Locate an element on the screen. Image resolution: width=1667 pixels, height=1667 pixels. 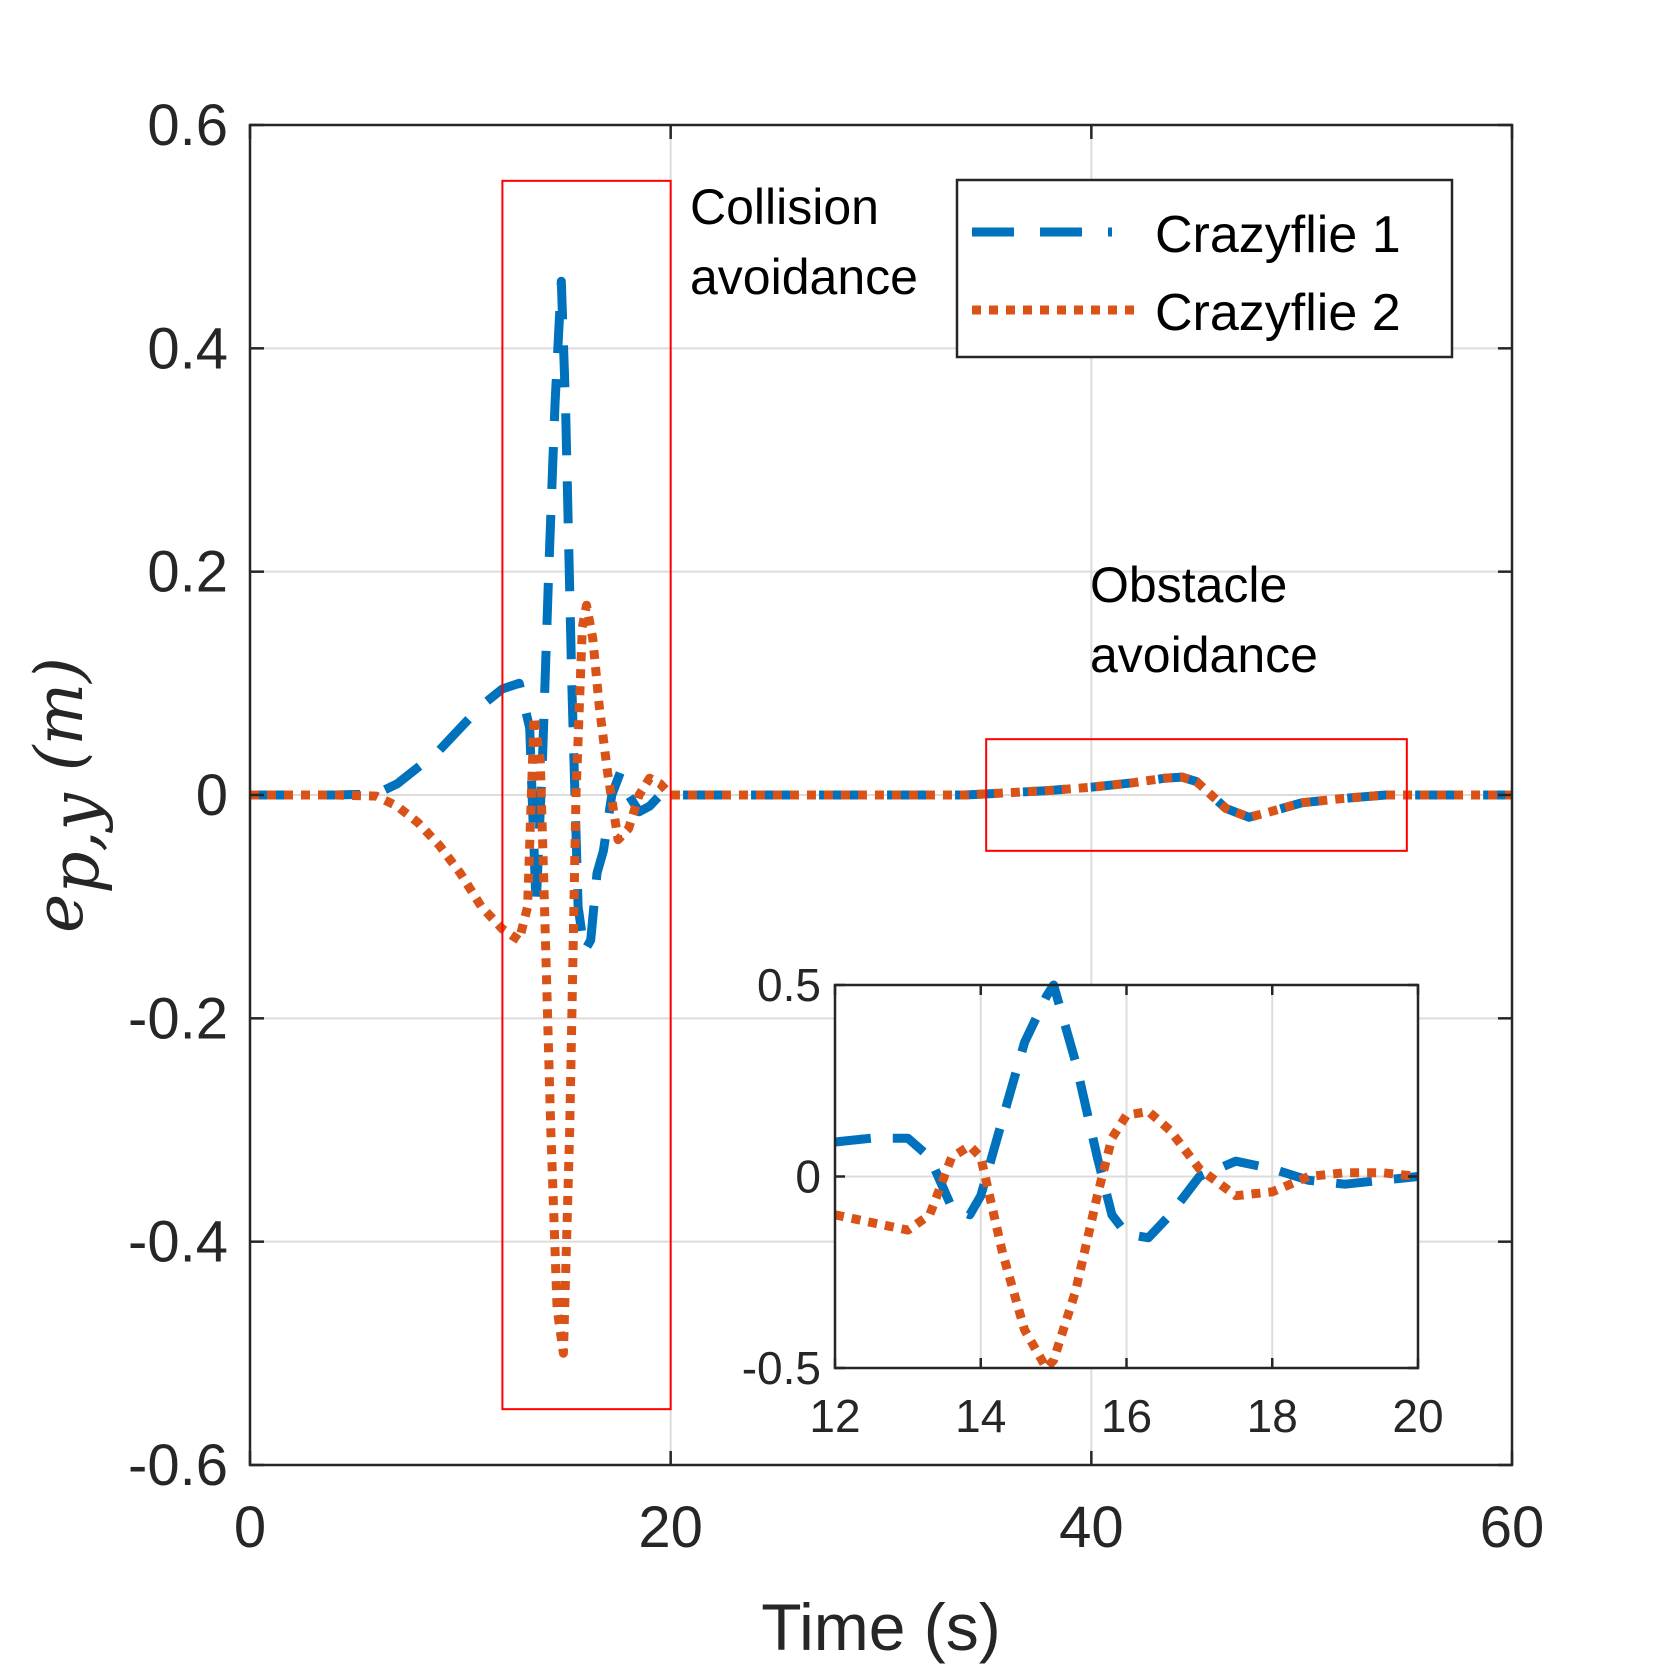
y-axis-label: ep,y (m) is located at coordinates (67, 795).